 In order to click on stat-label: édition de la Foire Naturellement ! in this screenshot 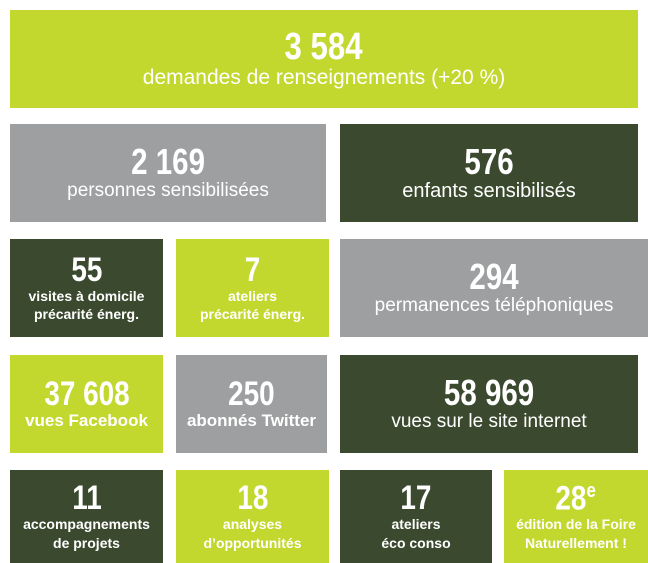, I will do `click(576, 533)`.